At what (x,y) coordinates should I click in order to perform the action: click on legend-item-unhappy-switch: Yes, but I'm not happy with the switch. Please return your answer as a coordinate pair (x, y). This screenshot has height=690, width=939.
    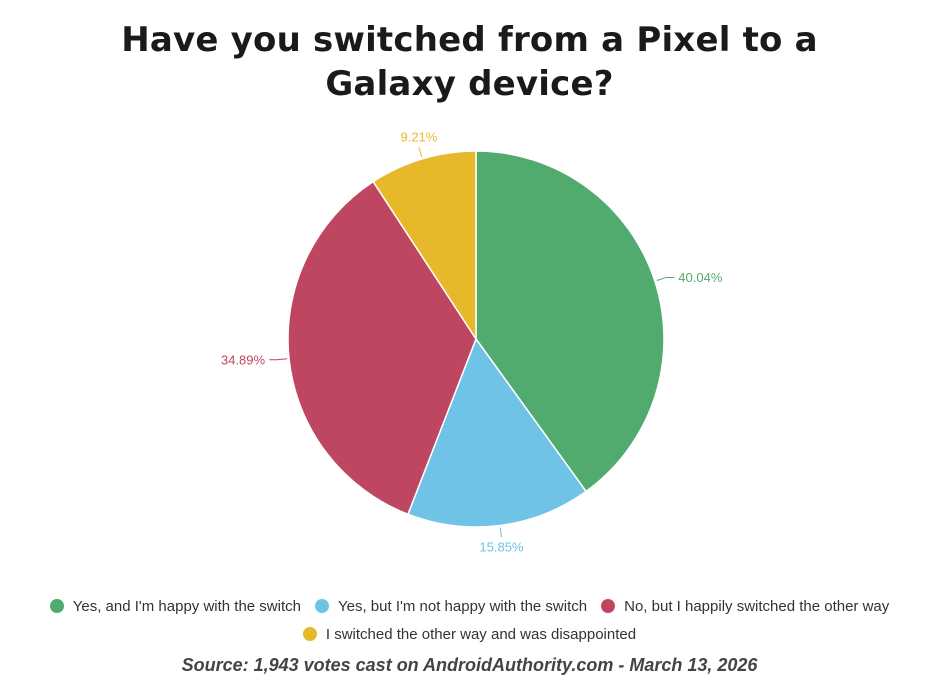
    Looking at the image, I should click on (451, 606).